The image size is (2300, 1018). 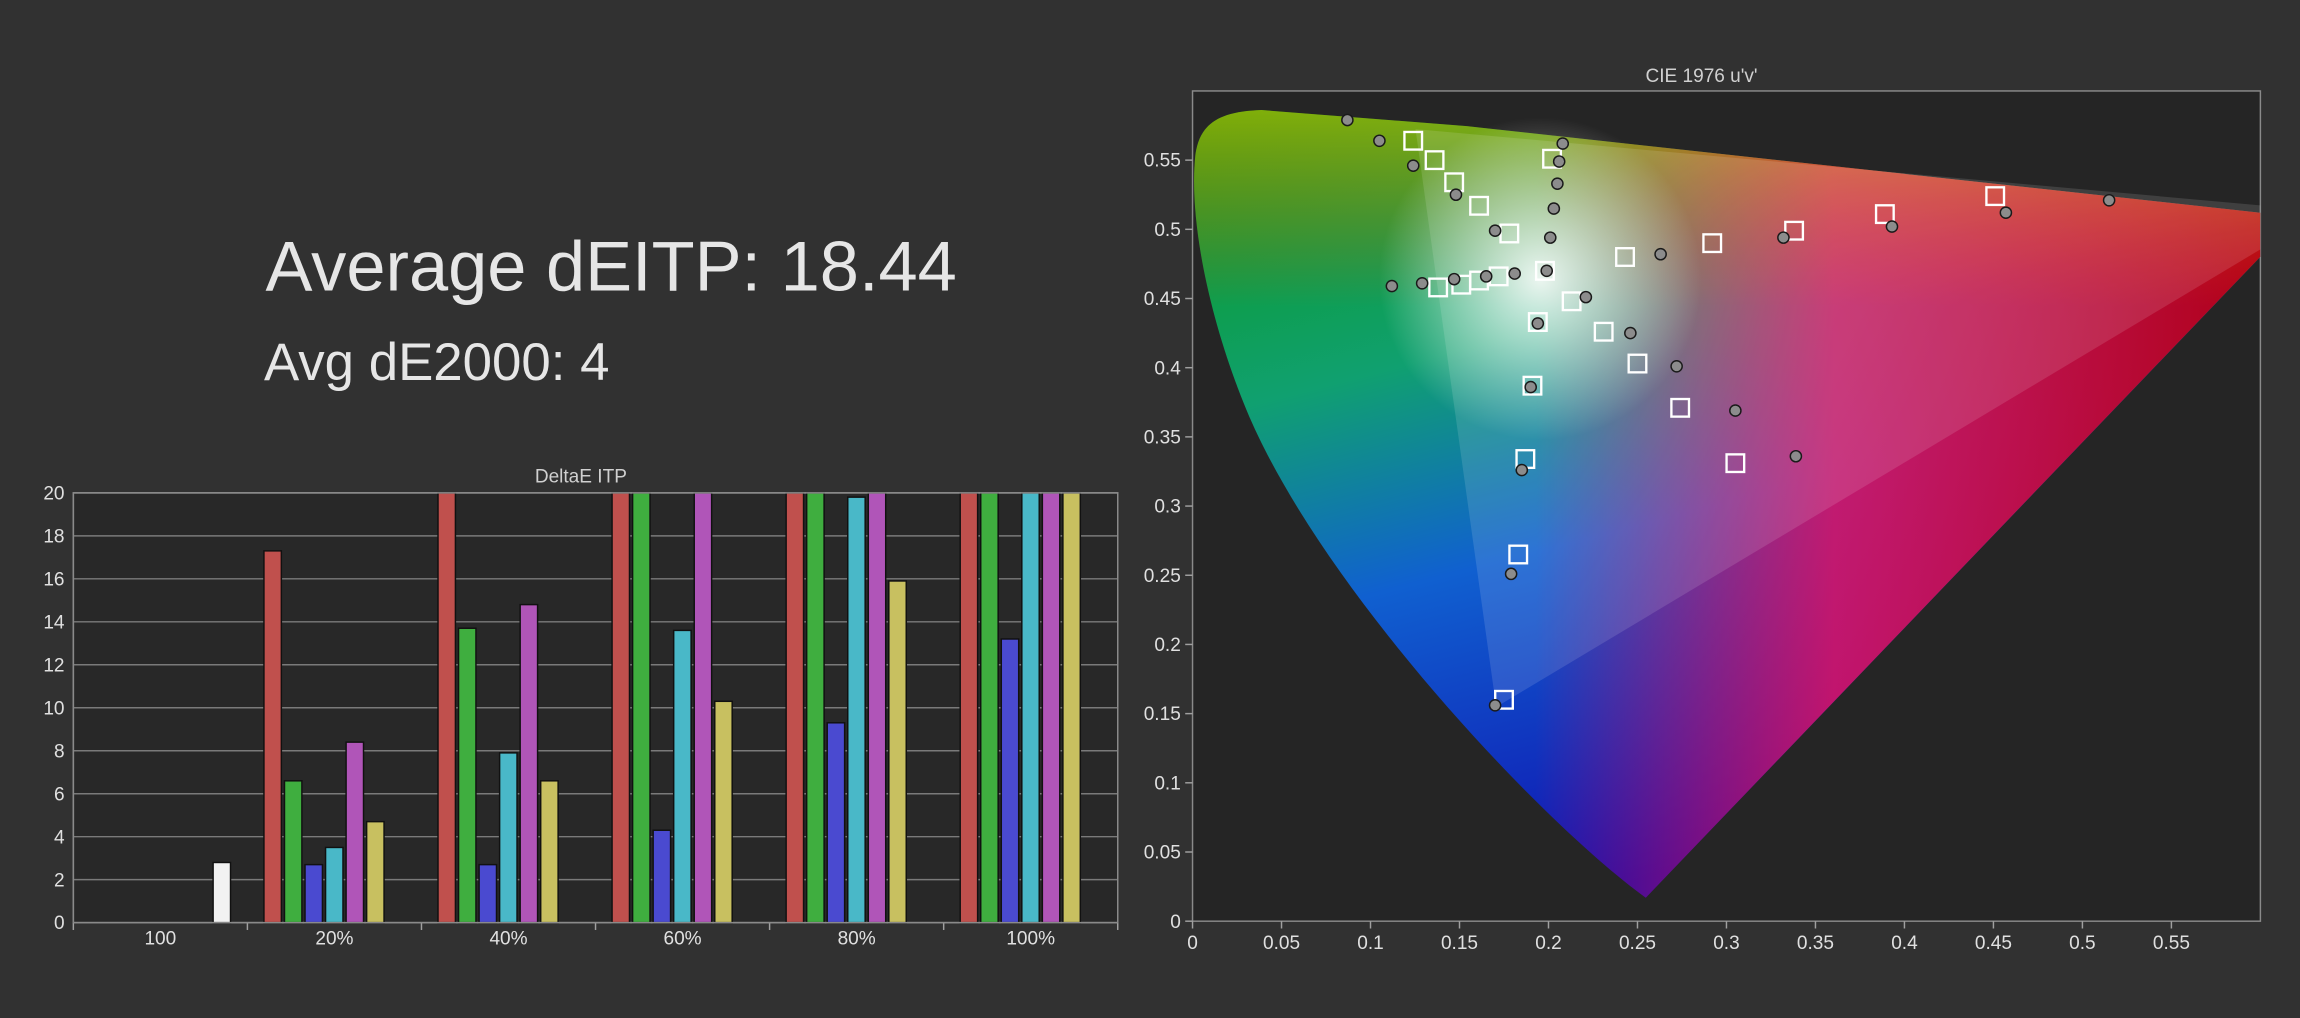 I want to click on y-tick-label: 20, so click(x=53, y=493).